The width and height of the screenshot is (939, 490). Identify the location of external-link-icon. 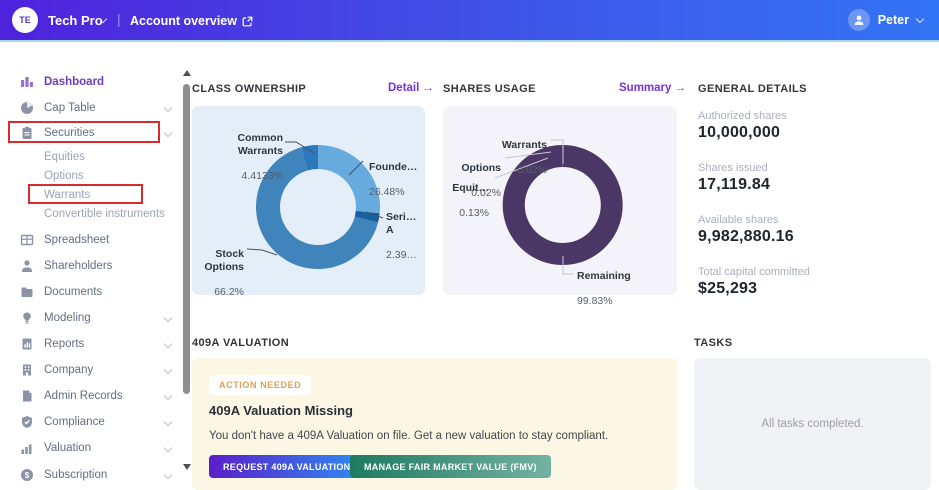
(247, 21).